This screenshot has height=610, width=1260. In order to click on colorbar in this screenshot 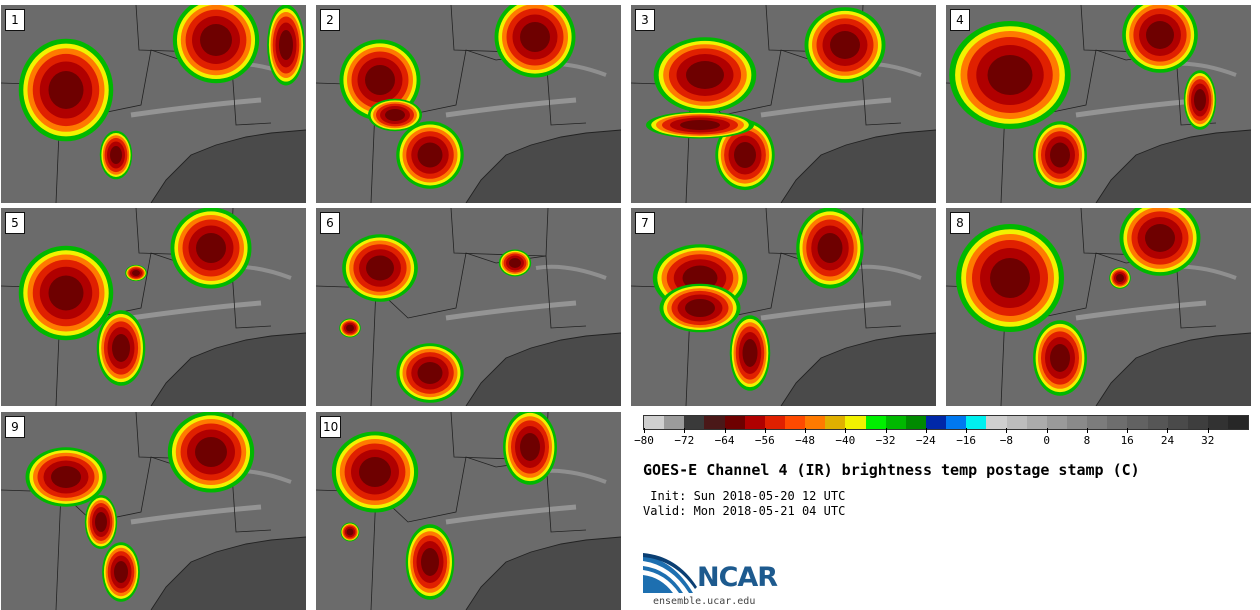, I will do `click(946, 422)`.